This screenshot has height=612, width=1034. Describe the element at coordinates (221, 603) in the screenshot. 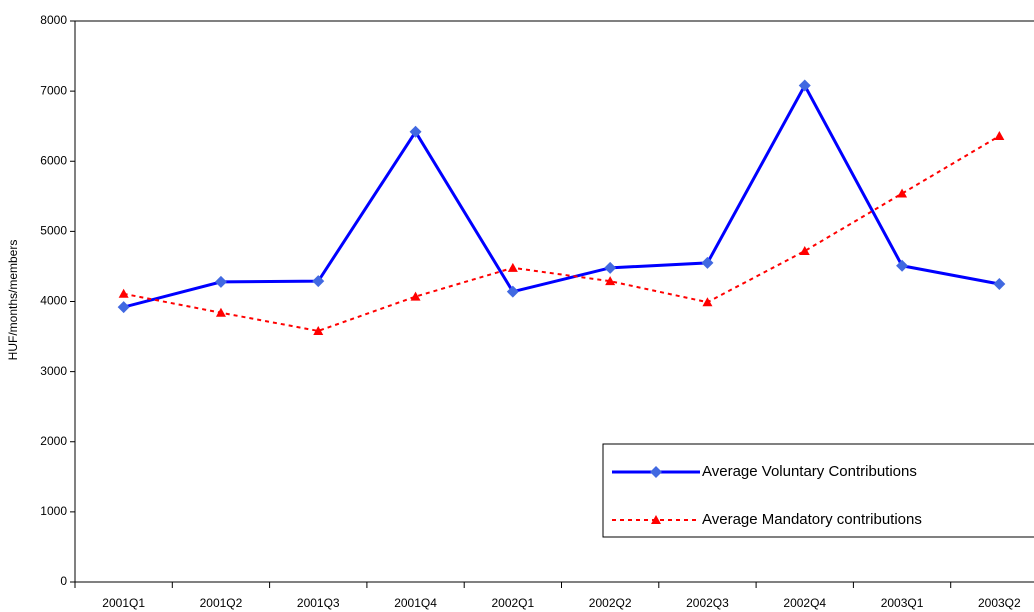

I see `x-tick-label: 2001Q2` at that location.